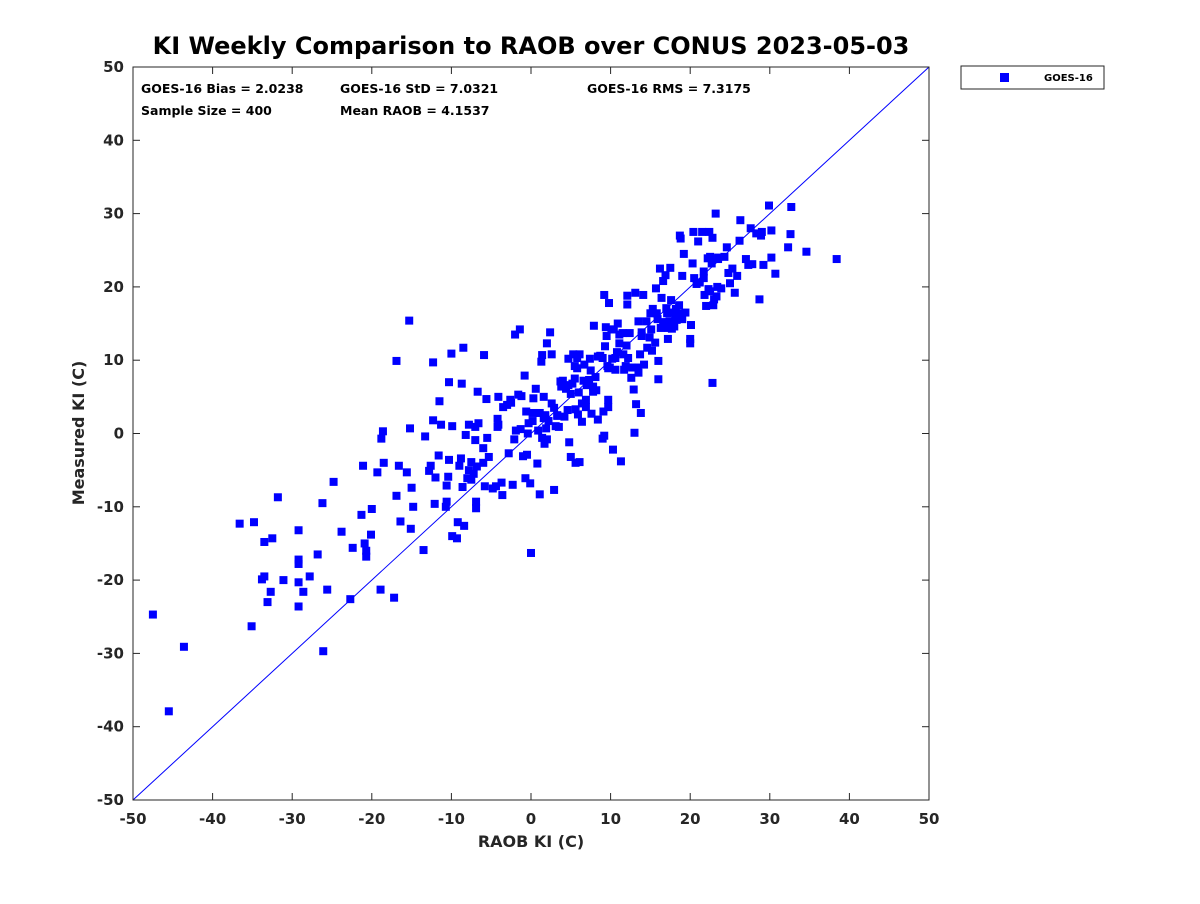 The width and height of the screenshot is (1200, 904). Describe the element at coordinates (132, 819) in the screenshot. I see `x-tick-label: -50` at that location.